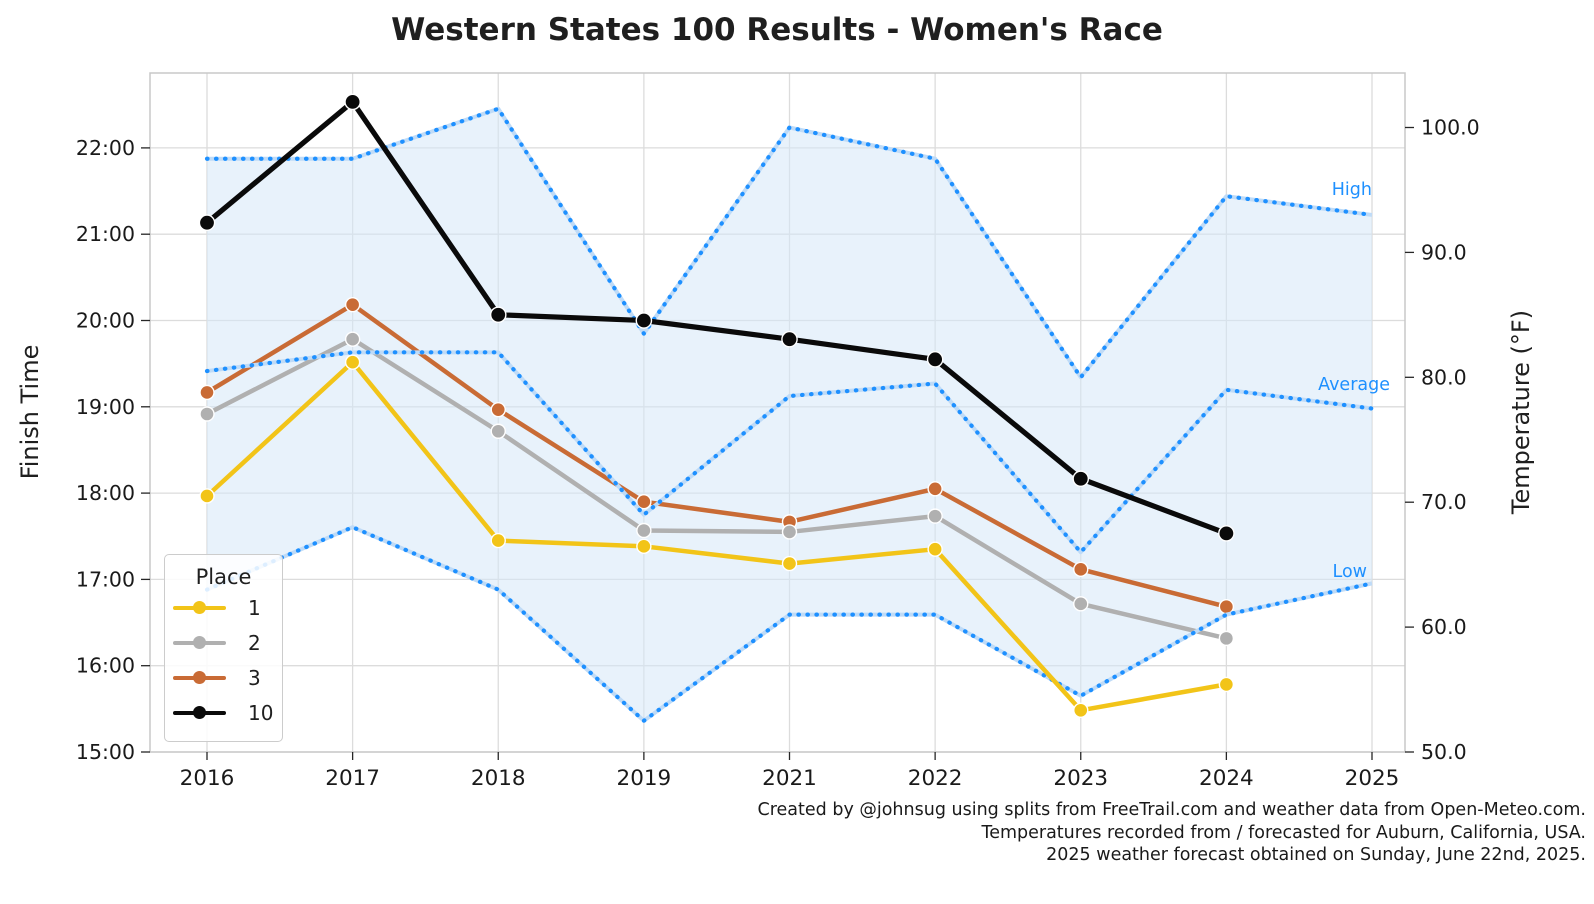  Describe the element at coordinates (207, 414) in the screenshot. I see `place-2-point-2016` at that location.